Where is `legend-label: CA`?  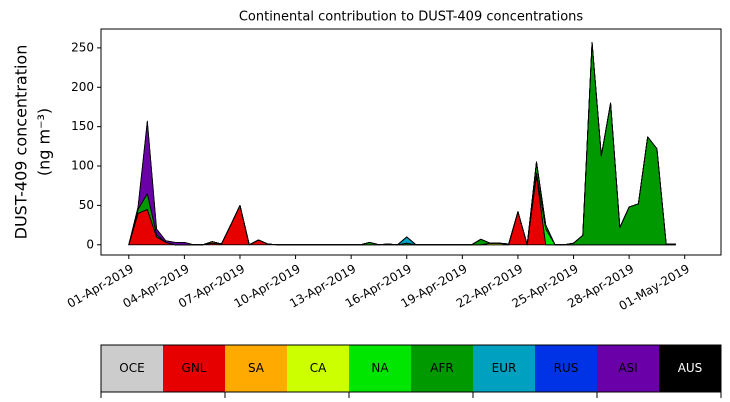
legend-label: CA is located at coordinates (318, 368).